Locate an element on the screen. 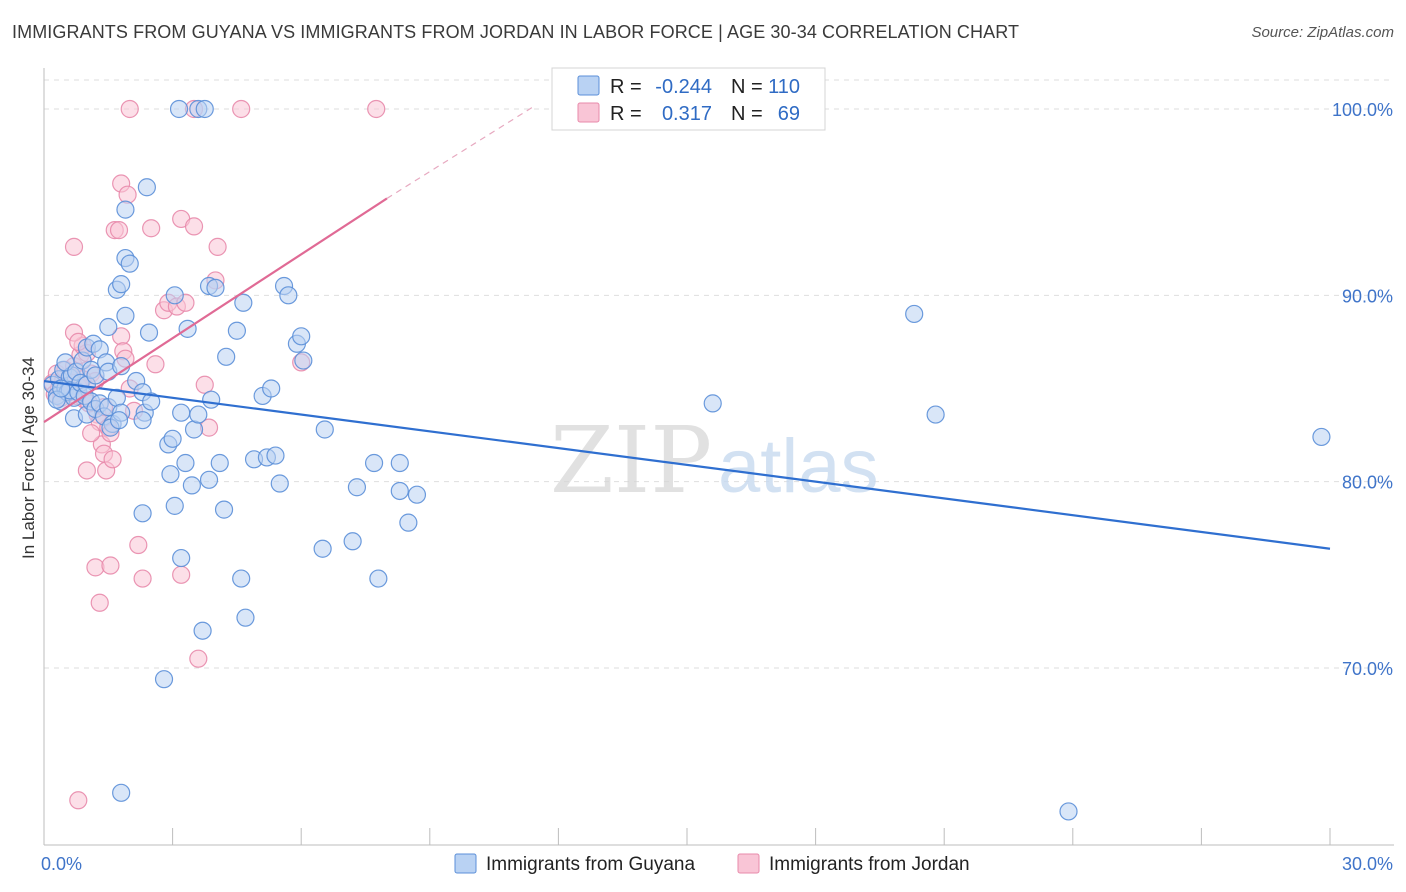 The height and width of the screenshot is (892, 1406). legend-swatch-jordan is located at coordinates (588, 112).